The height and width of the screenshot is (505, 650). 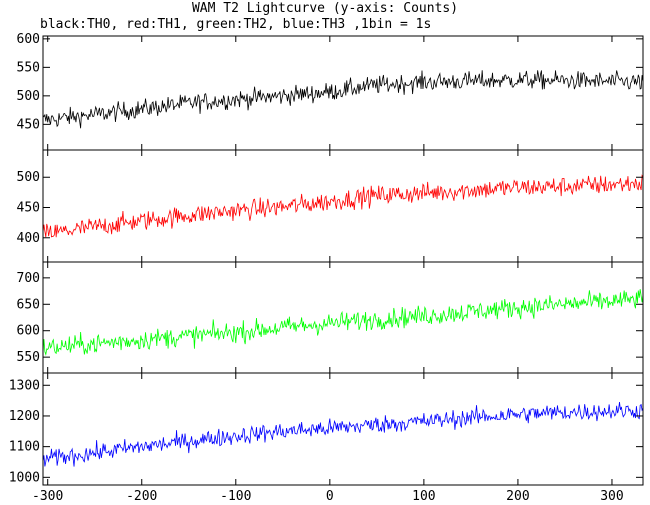 I want to click on xtick-label--200: -200, so click(x=141, y=496).